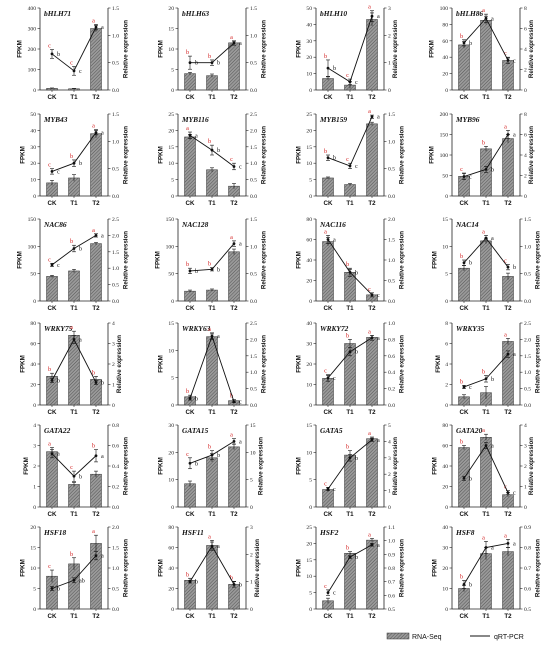 The image size is (550, 651). I want to click on left-tick-label: 2, so click(446, 386).